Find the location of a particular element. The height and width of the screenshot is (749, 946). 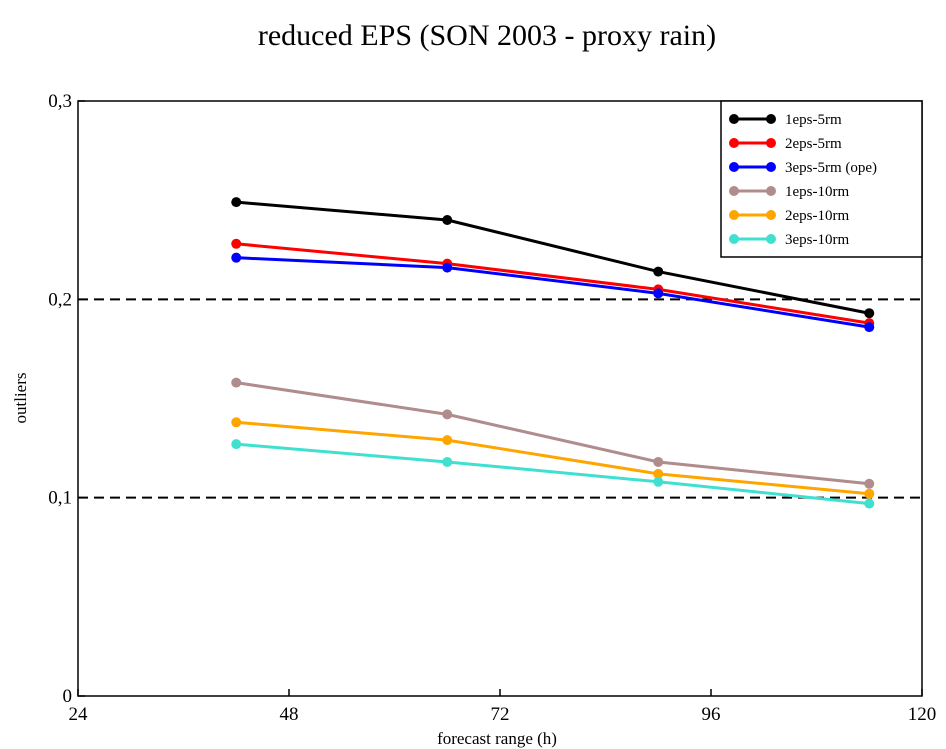

legend-label: 3eps-10rm is located at coordinates (817, 240).